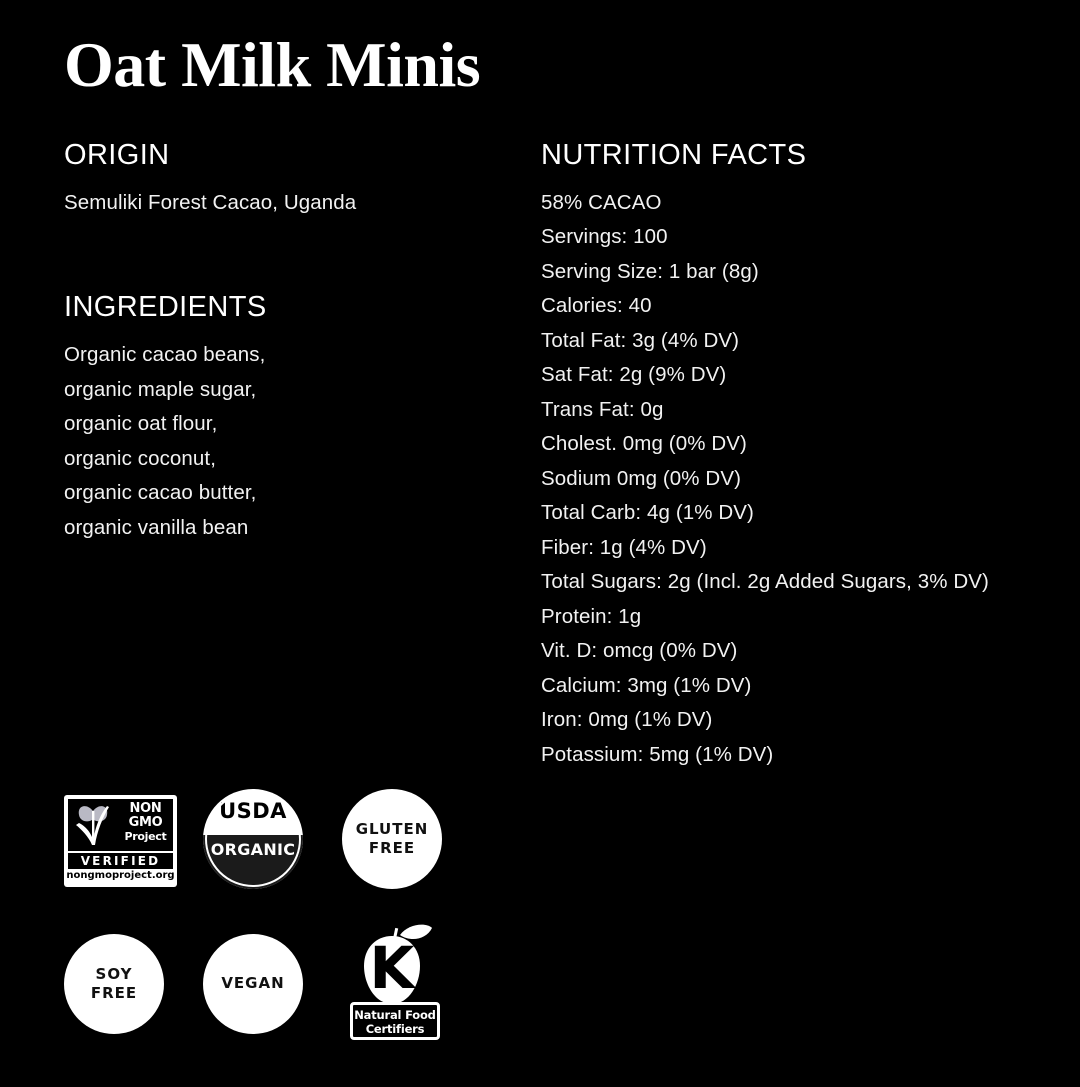 The image size is (1080, 1087). Describe the element at coordinates (210, 202) in the screenshot. I see `origin-text: Semuliki Forest Cacao, Uganda` at that location.